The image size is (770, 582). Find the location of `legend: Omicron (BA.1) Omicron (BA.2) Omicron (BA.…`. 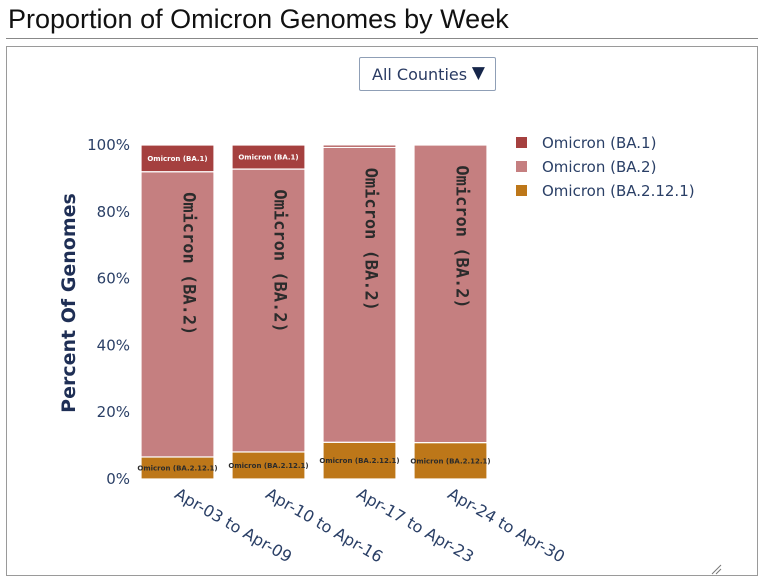

legend: Omicron (BA.1) Omicron (BA.2) Omicron (BA.… is located at coordinates (605, 167).